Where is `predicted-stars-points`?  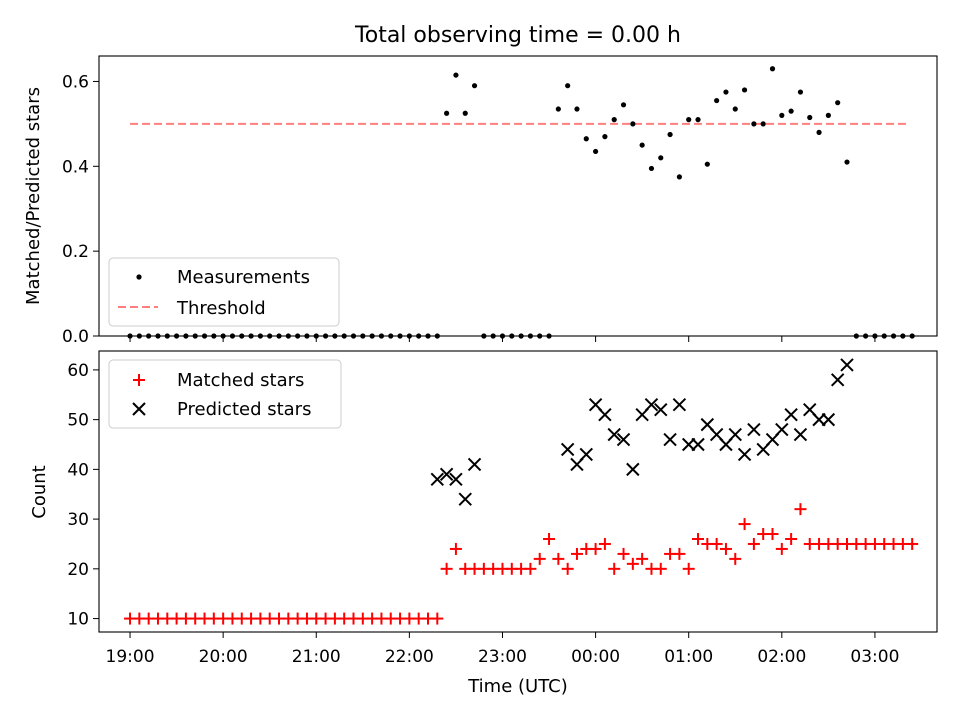 predicted-stars-points is located at coordinates (642, 432).